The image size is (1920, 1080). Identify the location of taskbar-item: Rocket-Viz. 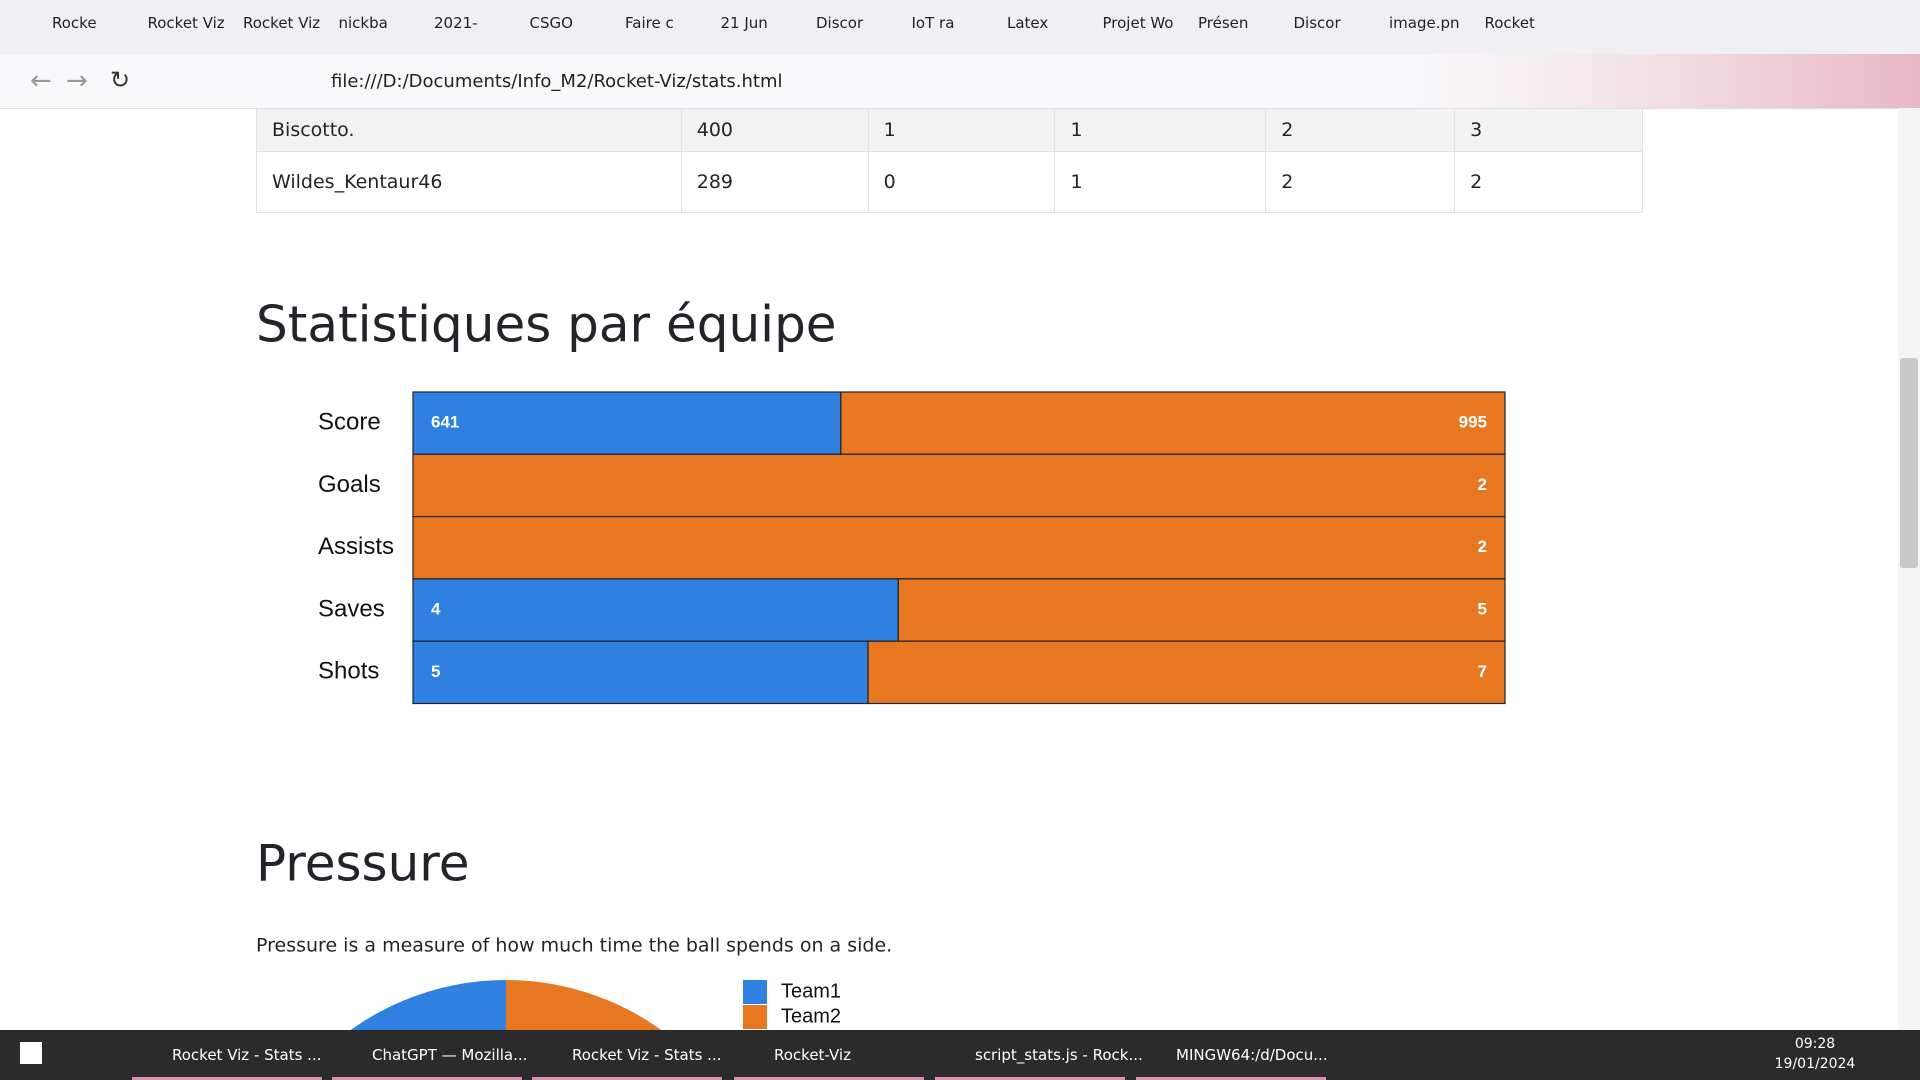
(812, 1055).